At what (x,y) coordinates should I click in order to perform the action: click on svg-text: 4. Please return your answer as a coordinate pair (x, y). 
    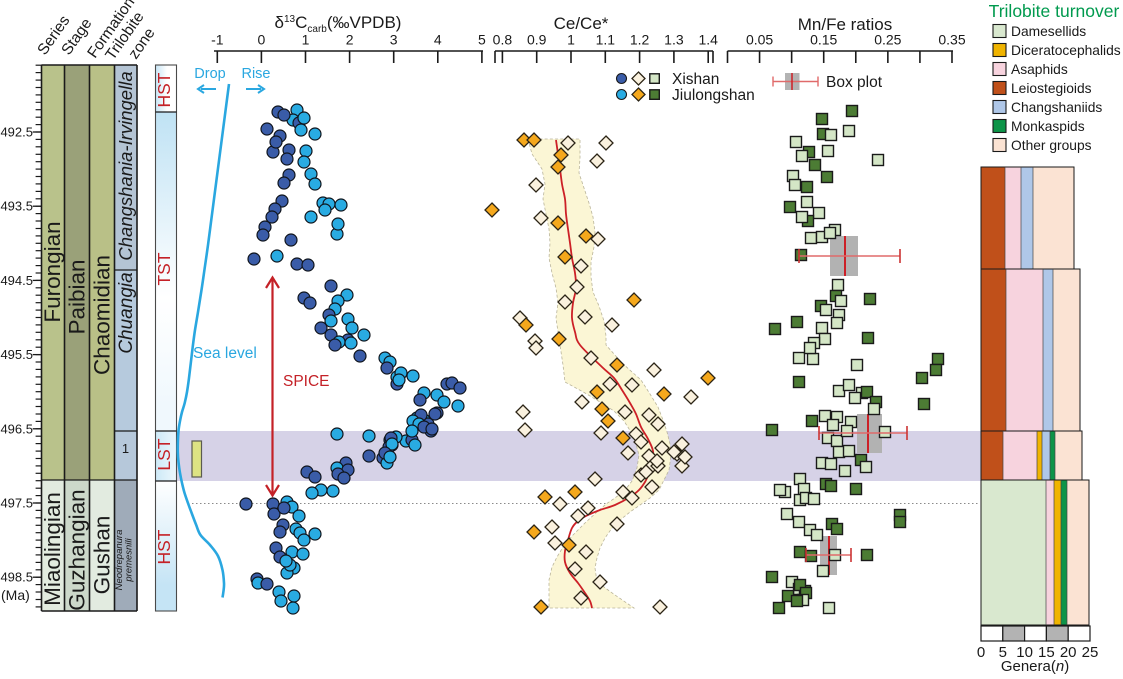
    Looking at the image, I should click on (438, 40).